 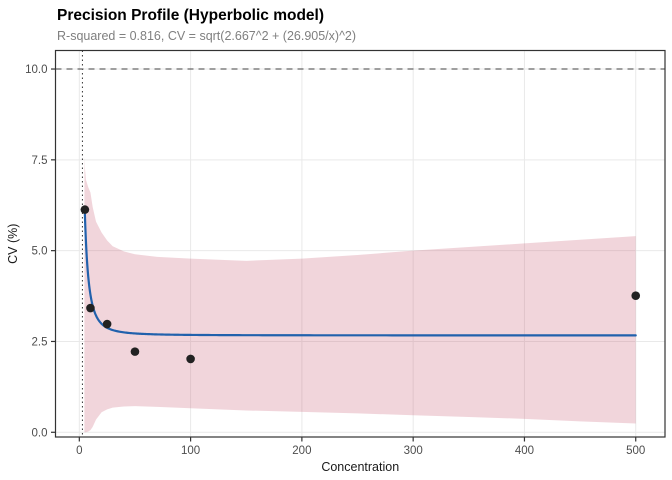 What do you see at coordinates (13, 244) in the screenshot?
I see `y-axis-title: CV (%)` at bounding box center [13, 244].